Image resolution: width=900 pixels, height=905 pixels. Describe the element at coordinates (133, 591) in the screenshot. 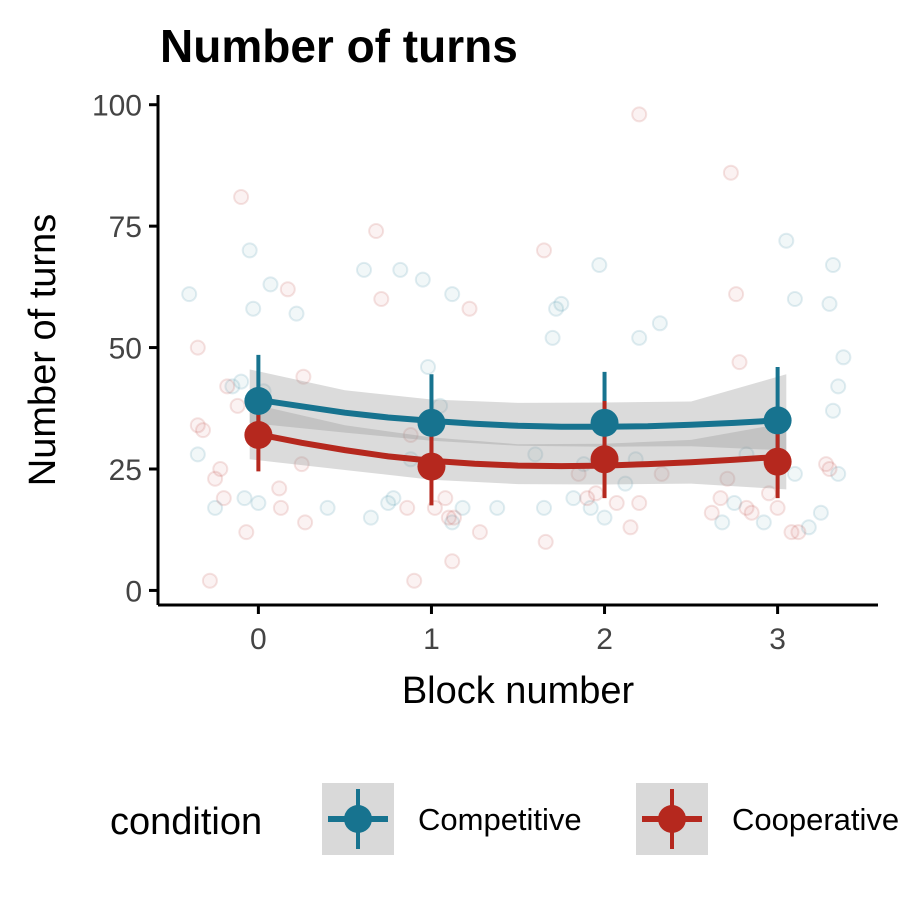

I see `y-tick-label-0: 0` at that location.